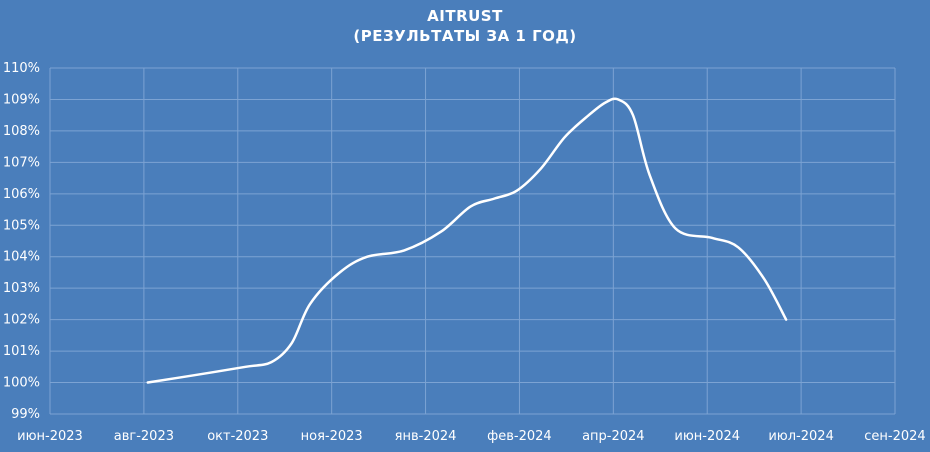 The width and height of the screenshot is (930, 452). Describe the element at coordinates (613, 436) in the screenshot. I see `x-tick-label: апр-2024` at that location.